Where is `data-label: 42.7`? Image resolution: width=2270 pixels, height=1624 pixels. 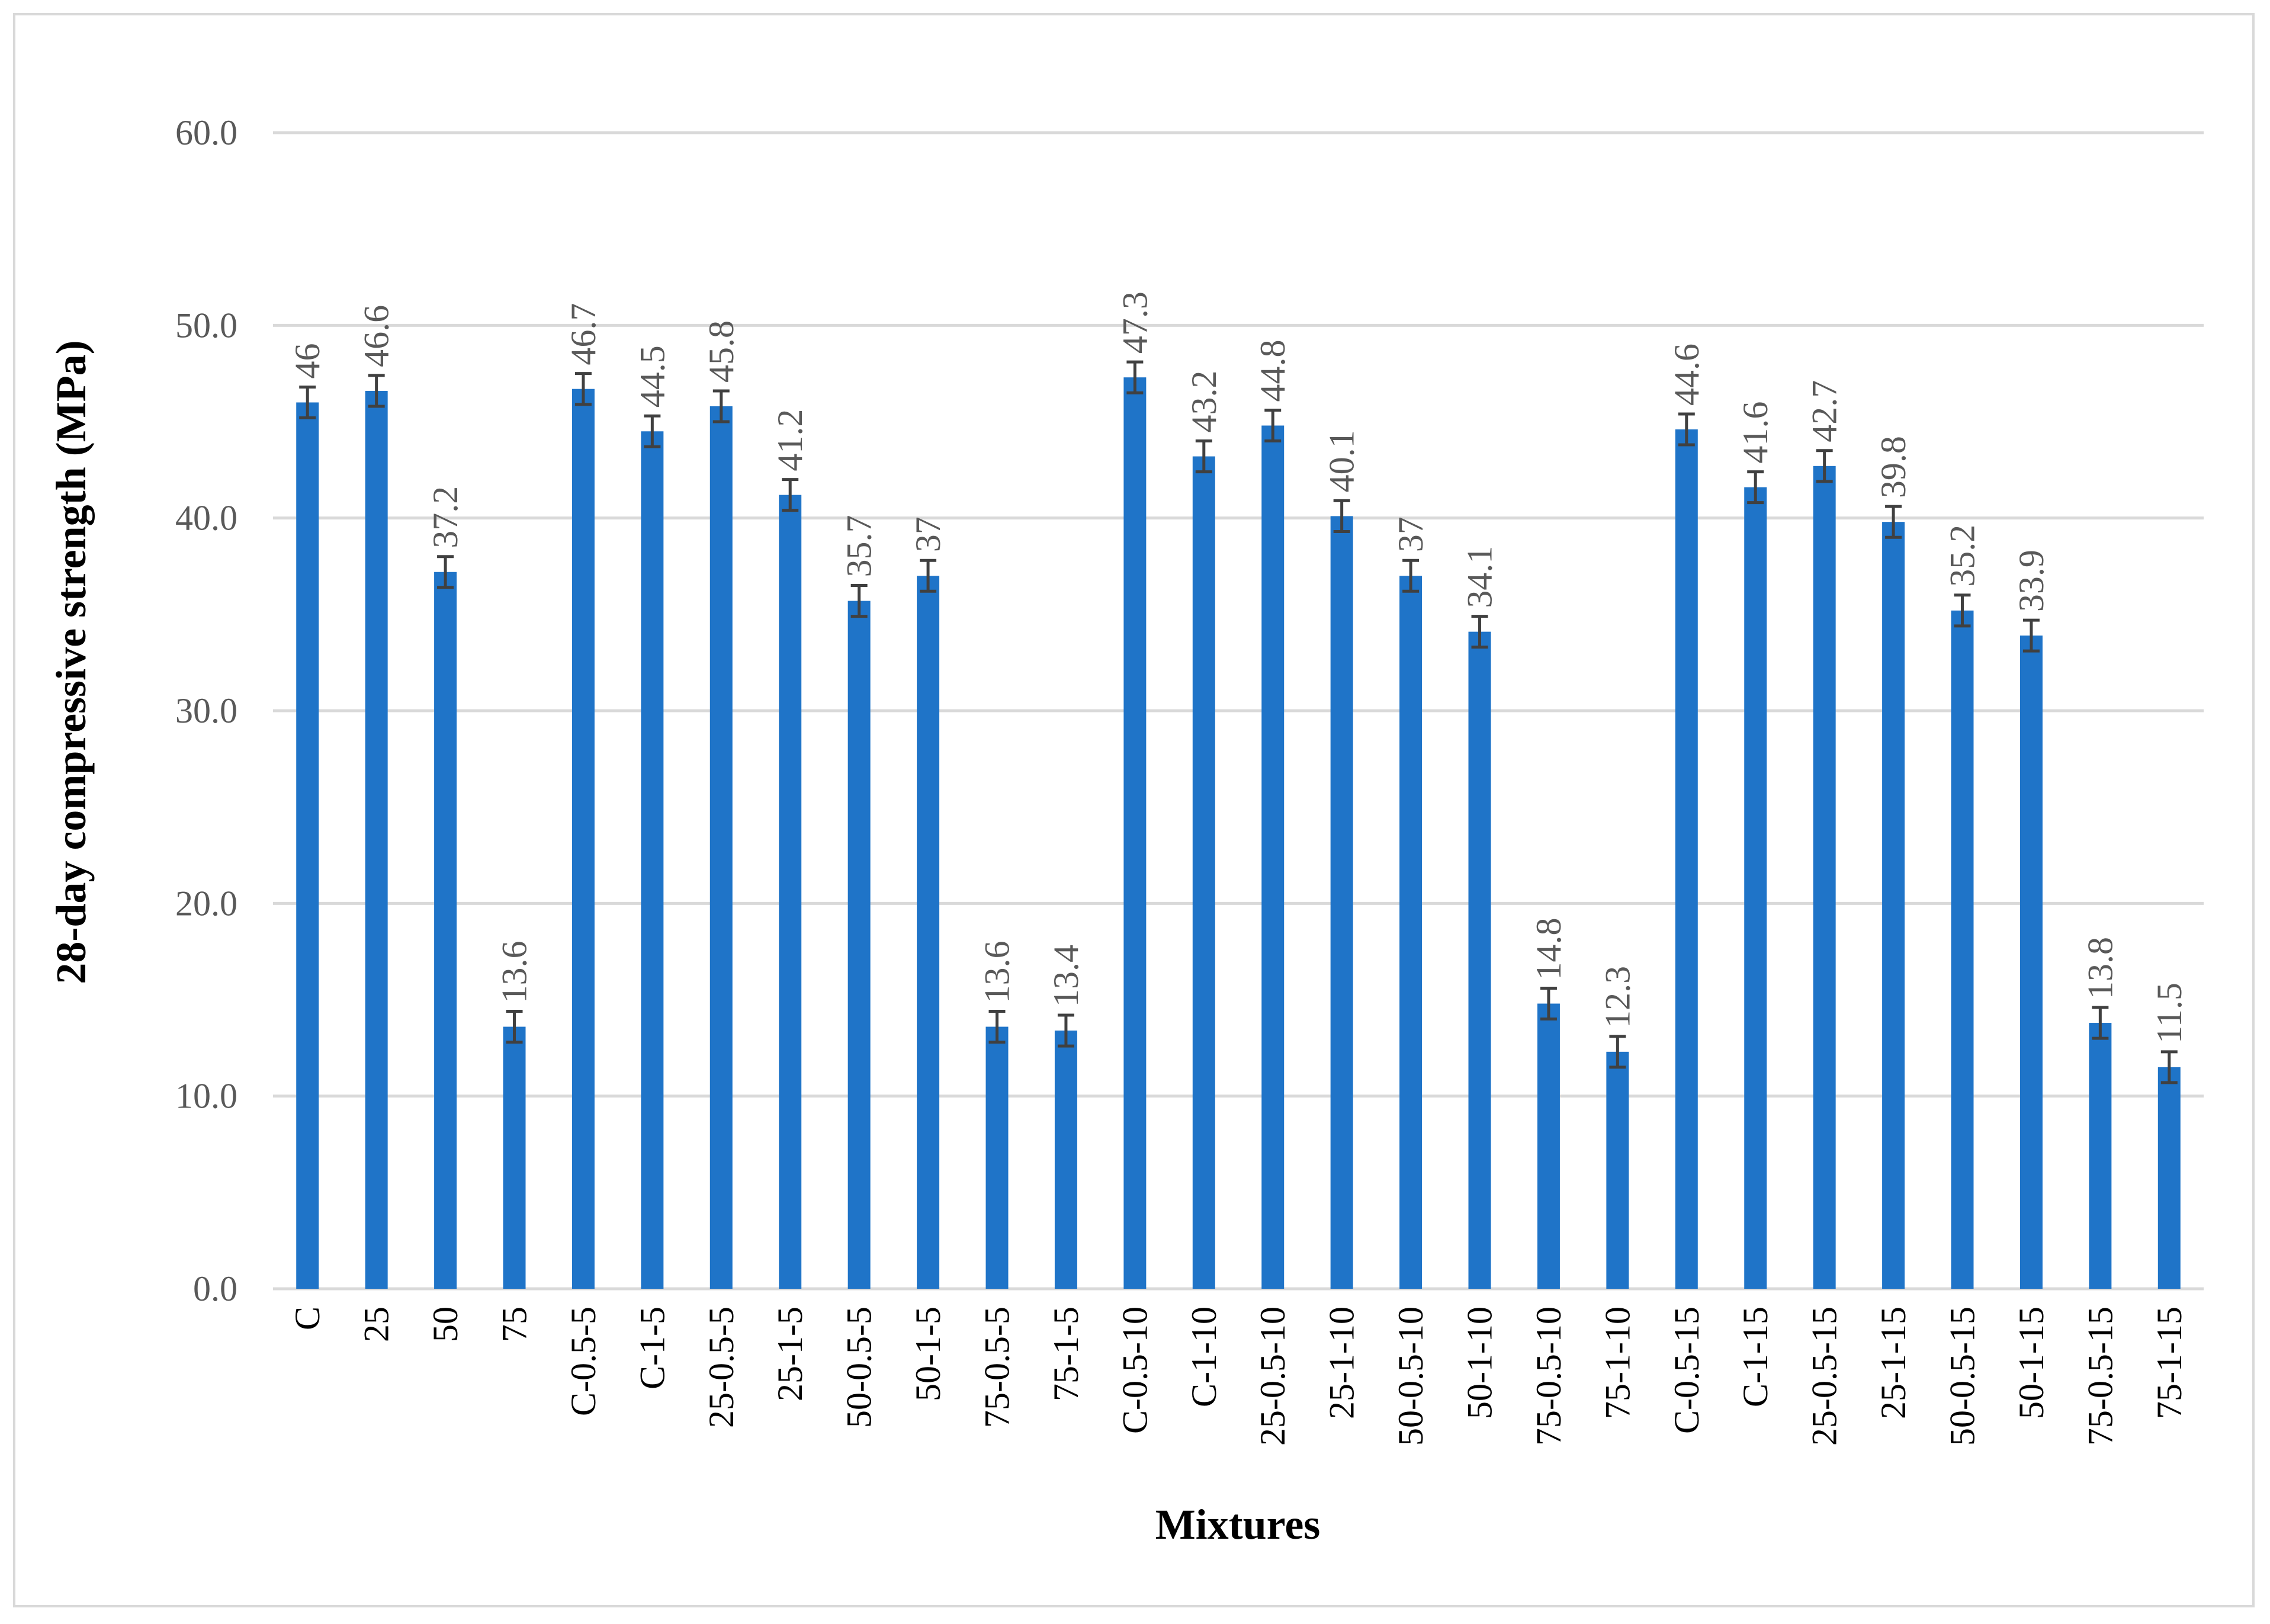
data-label: 42.7 is located at coordinates (1824, 411).